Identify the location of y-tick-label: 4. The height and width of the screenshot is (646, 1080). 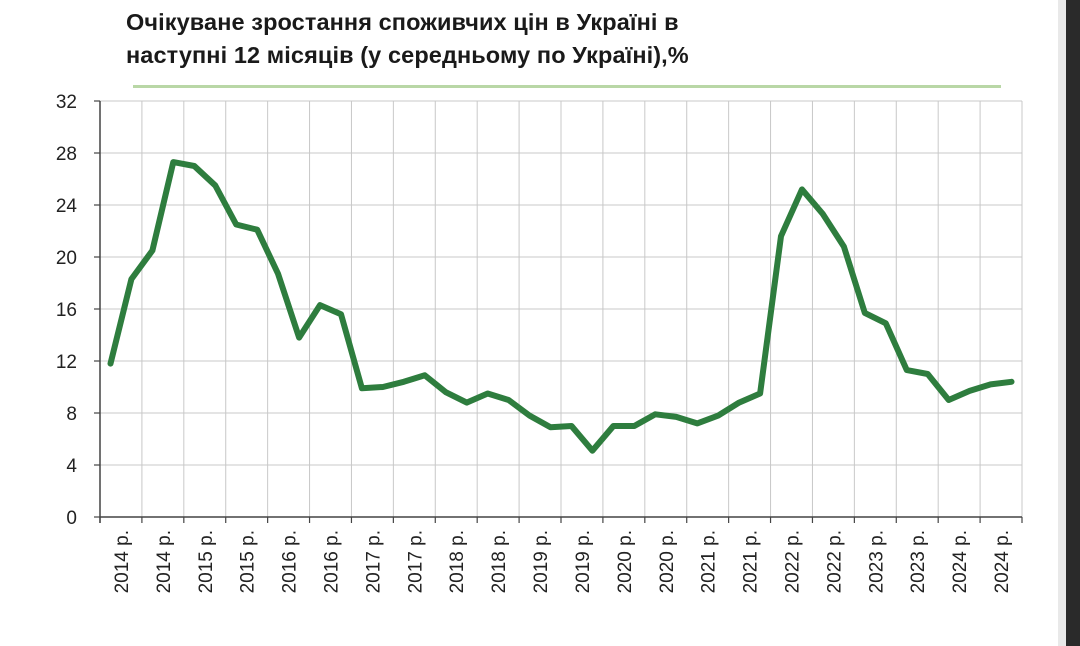
(71, 466).